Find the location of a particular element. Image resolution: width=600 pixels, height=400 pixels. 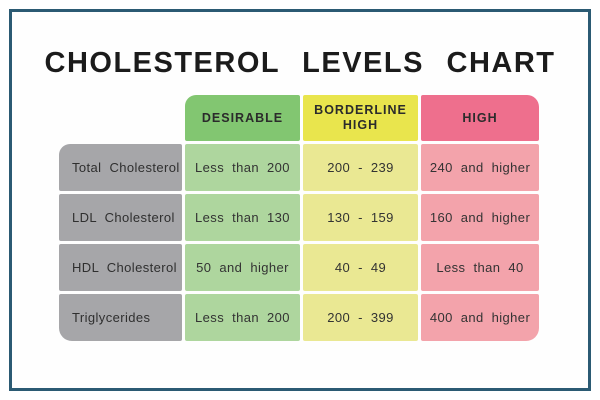

cell-ldl-borderline: 130 - 159 is located at coordinates (360, 217).